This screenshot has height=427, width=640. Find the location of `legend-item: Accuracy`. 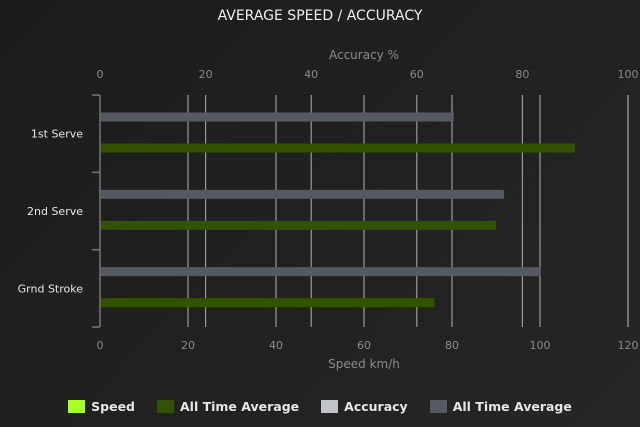

legend-item: Accuracy is located at coordinates (364, 406).